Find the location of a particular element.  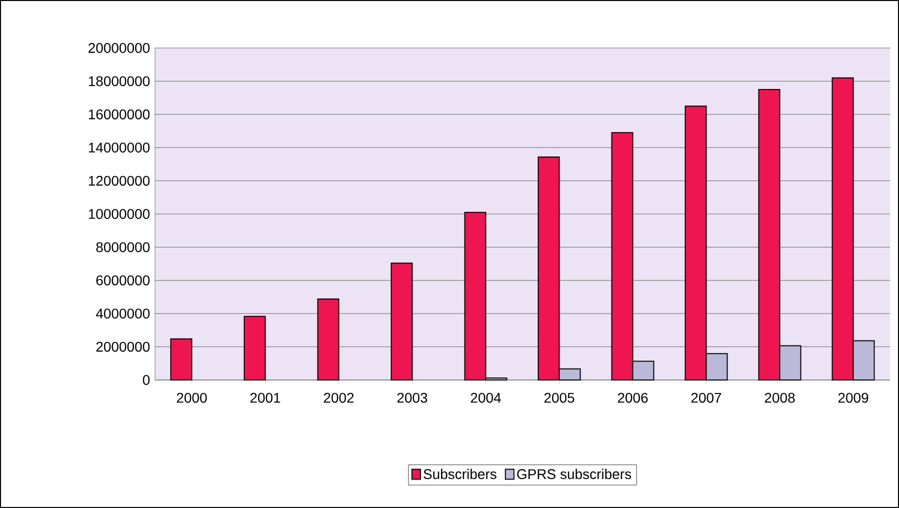

x-tick-label: 2007 is located at coordinates (706, 397).